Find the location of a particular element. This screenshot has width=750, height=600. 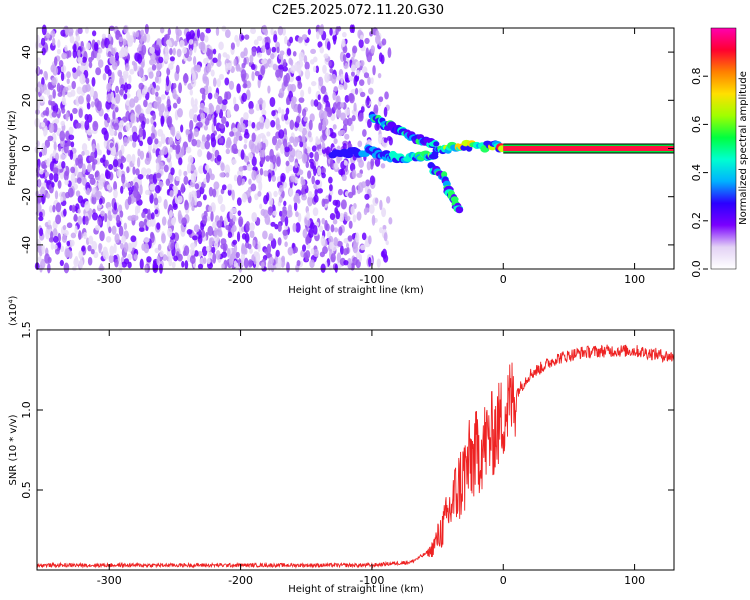

spectrogram-y-label: Frequency (Hz) is located at coordinates (12, 148).